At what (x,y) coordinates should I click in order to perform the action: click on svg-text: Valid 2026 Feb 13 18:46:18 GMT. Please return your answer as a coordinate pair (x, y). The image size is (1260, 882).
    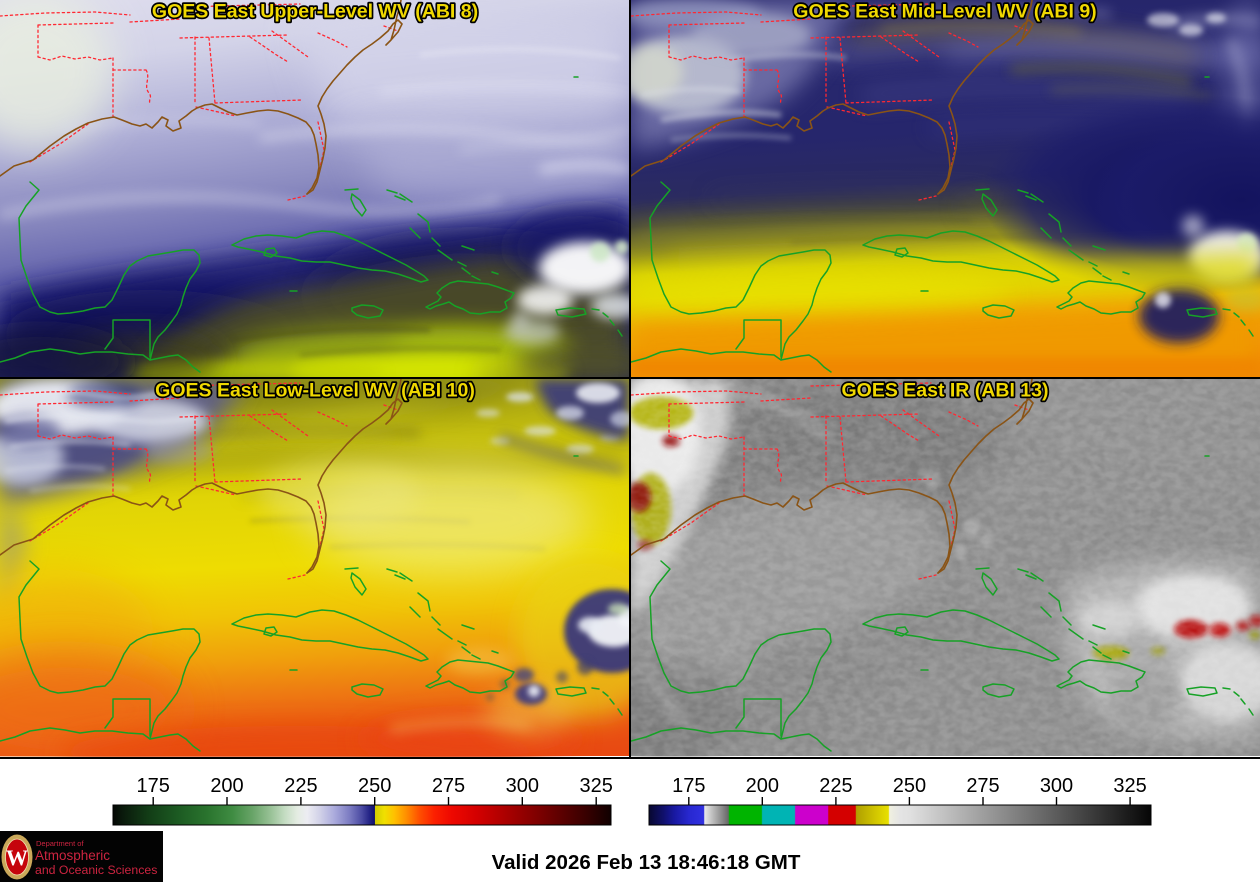
    Looking at the image, I should click on (646, 862).